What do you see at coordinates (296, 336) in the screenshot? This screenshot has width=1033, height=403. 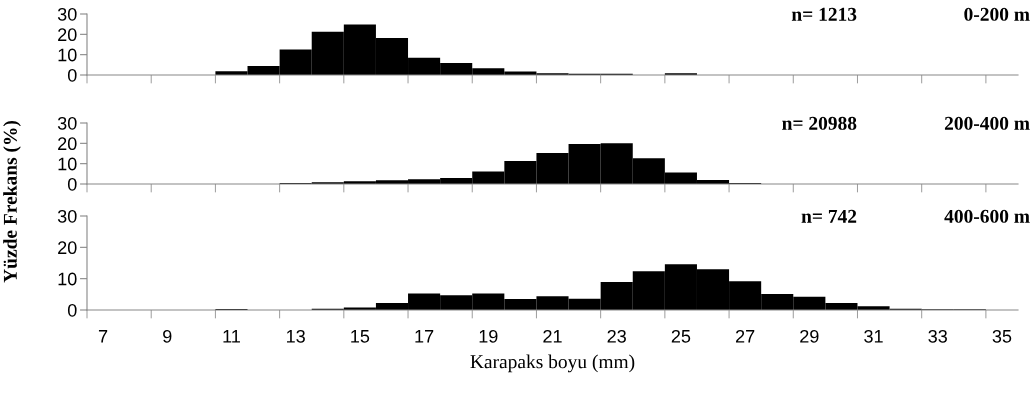 I see `x-tick-label: 13` at bounding box center [296, 336].